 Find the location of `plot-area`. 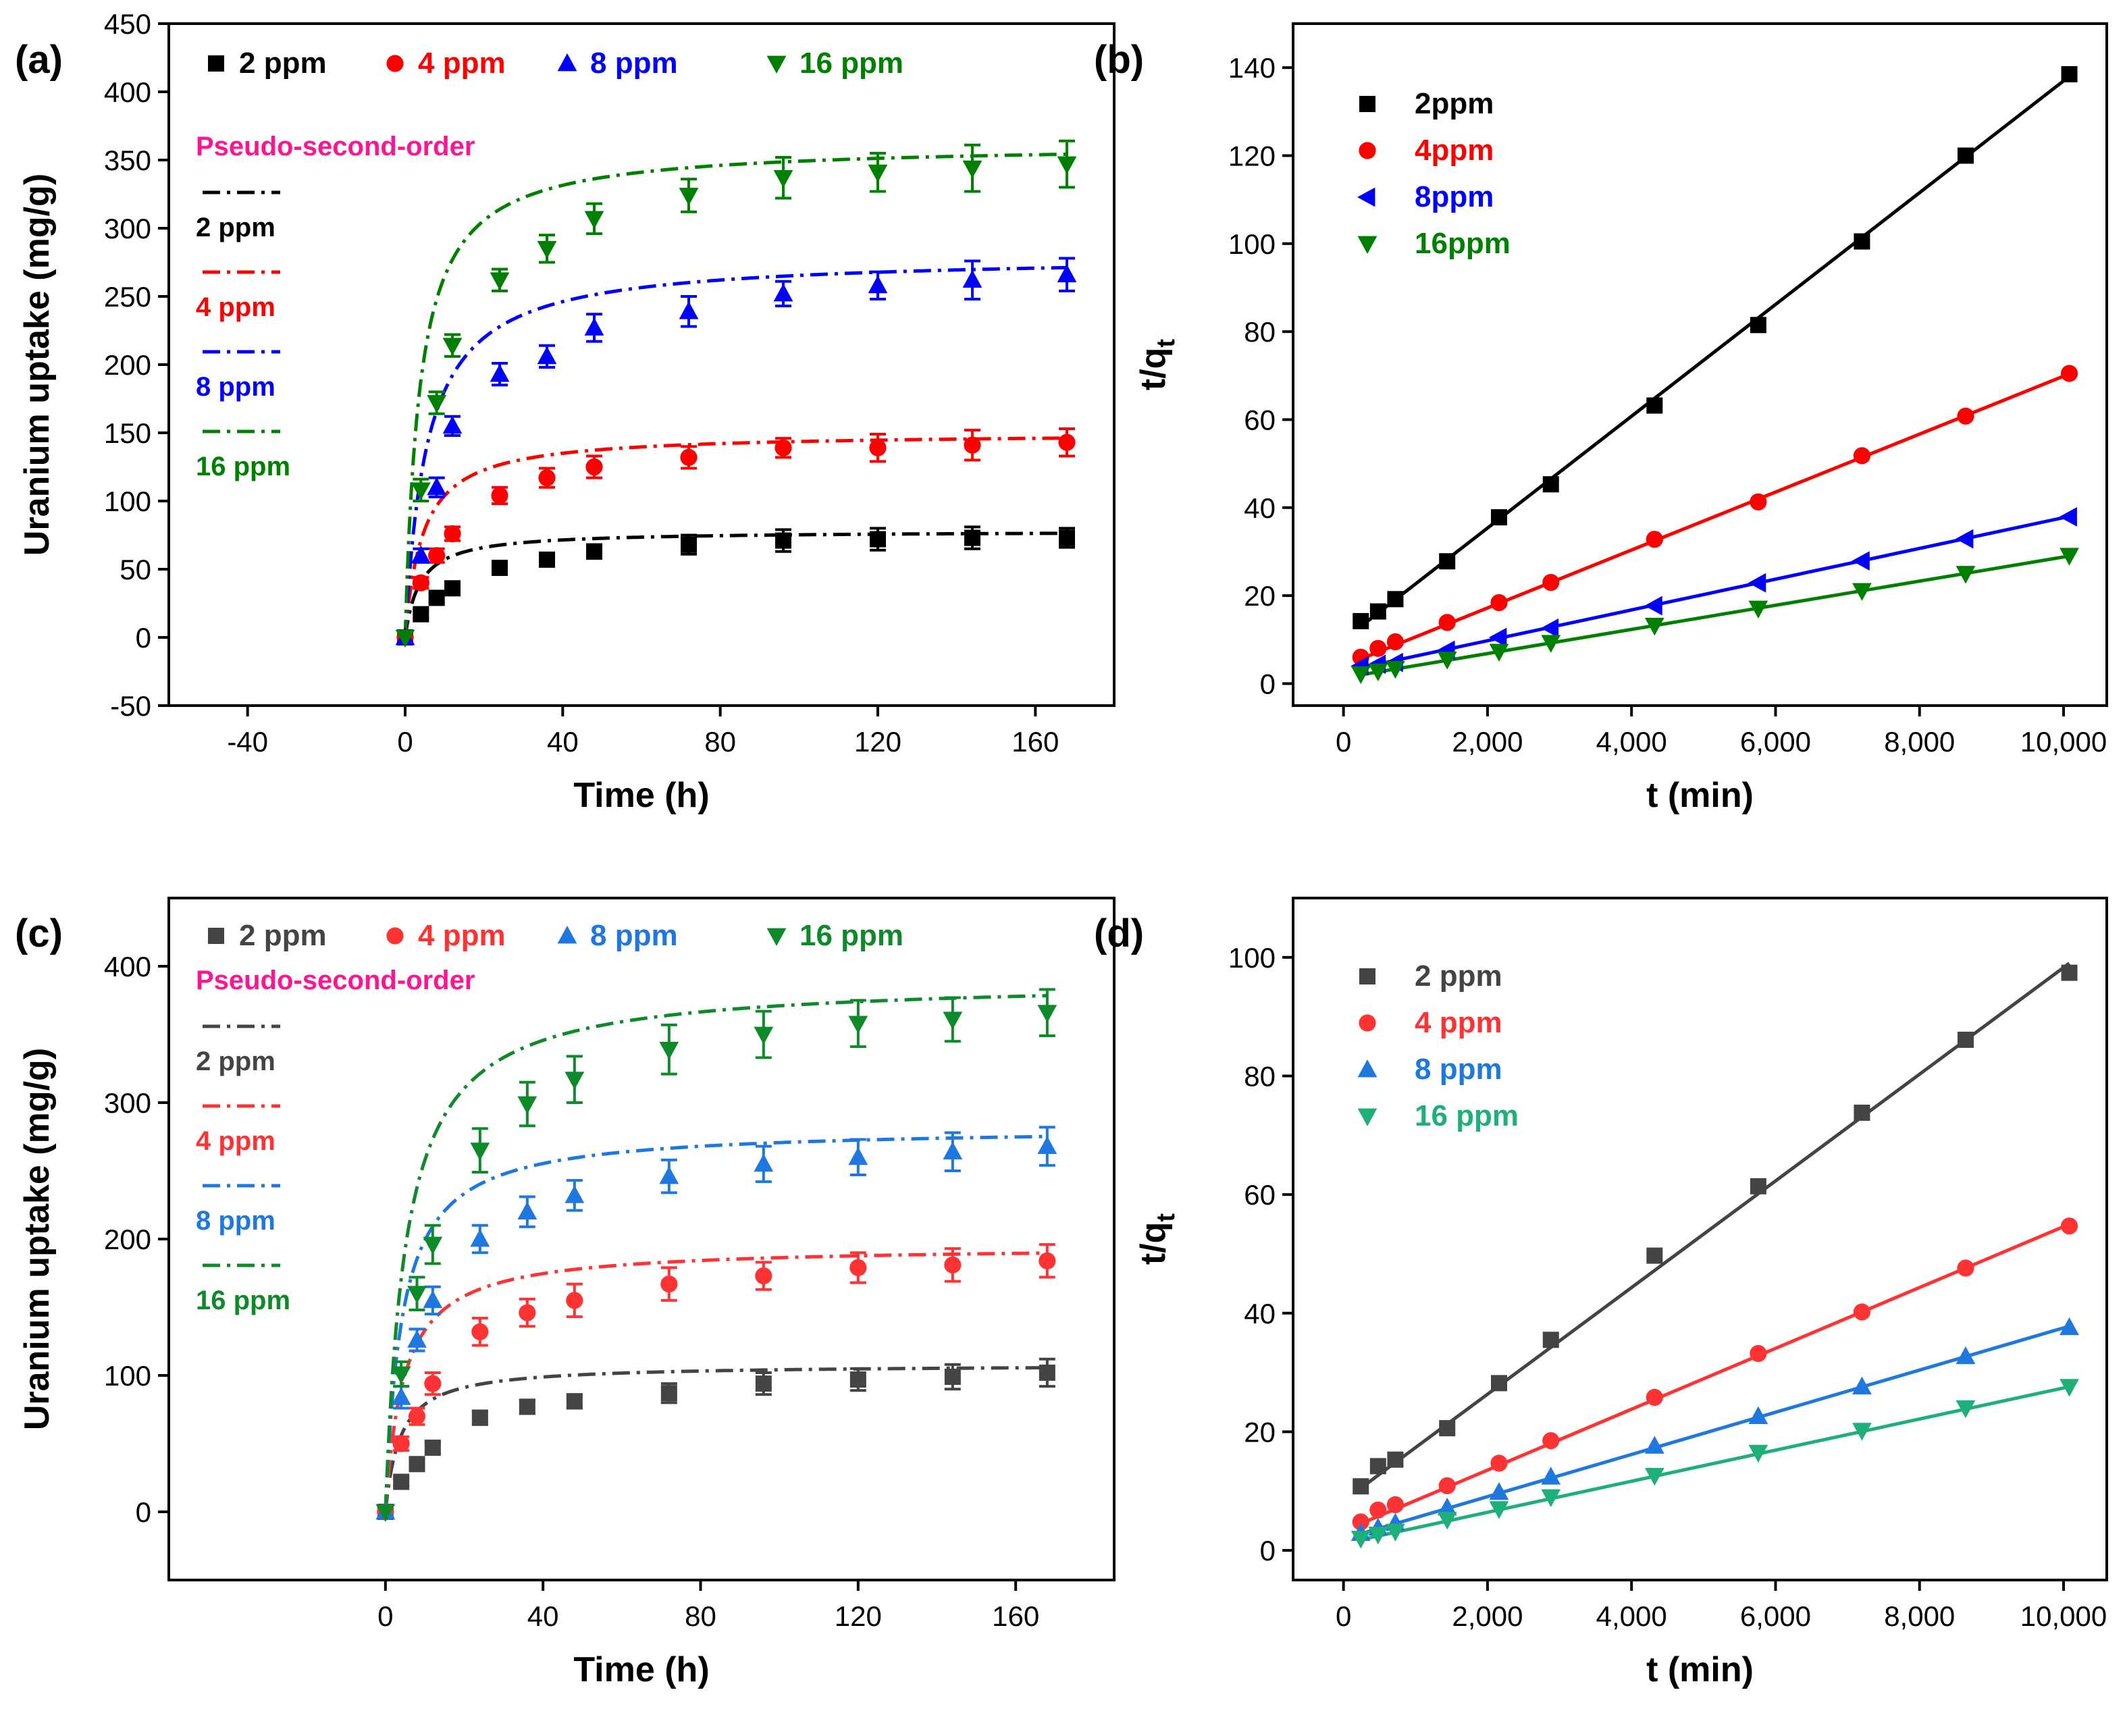

plot-area is located at coordinates (1714, 375).